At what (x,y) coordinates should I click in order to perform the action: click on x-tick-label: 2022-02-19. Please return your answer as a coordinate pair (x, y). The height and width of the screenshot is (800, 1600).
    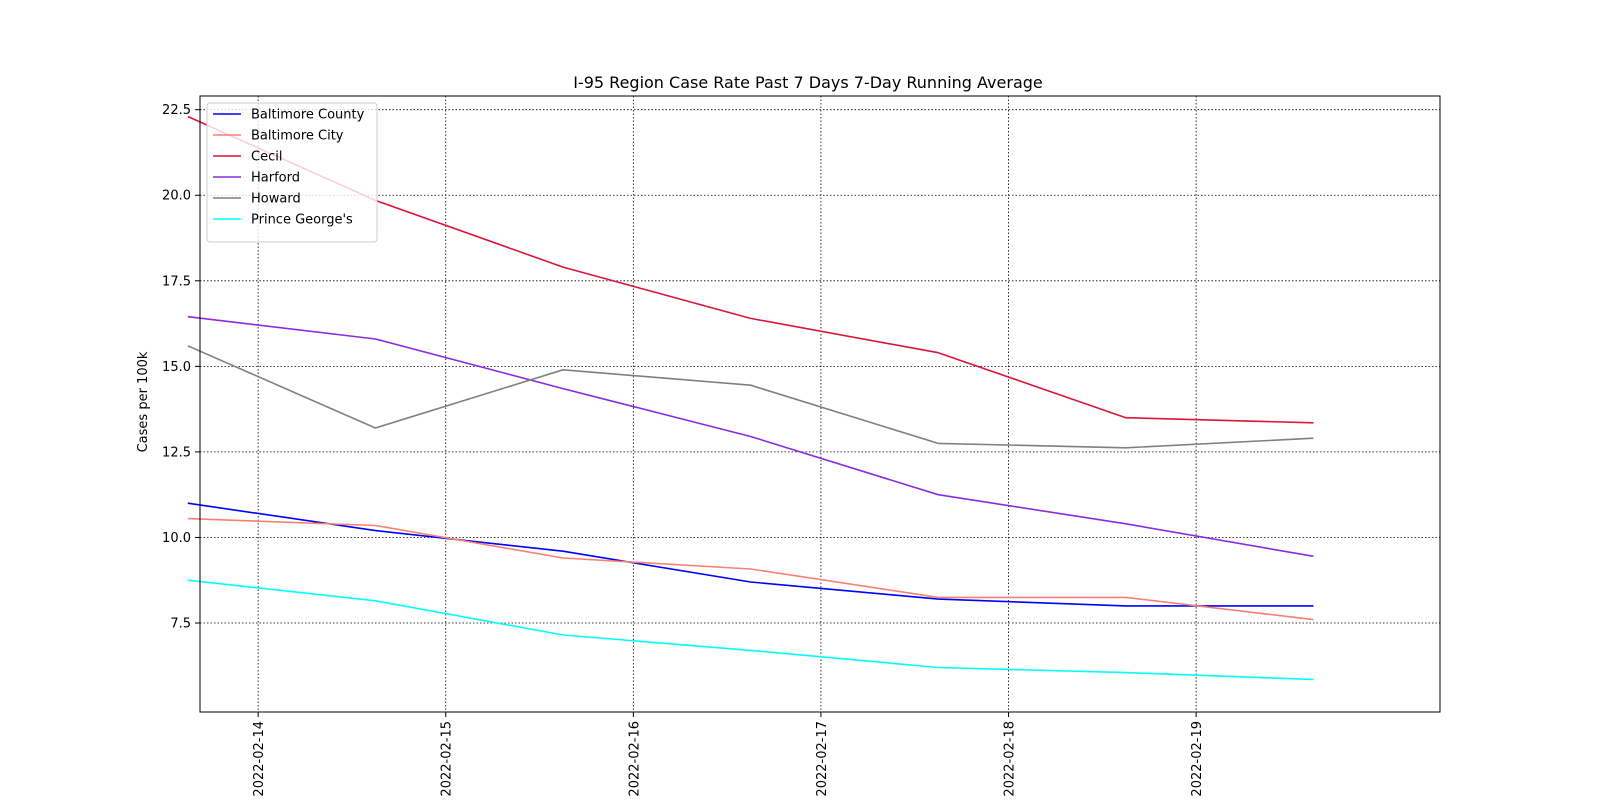
    Looking at the image, I should click on (1197, 759).